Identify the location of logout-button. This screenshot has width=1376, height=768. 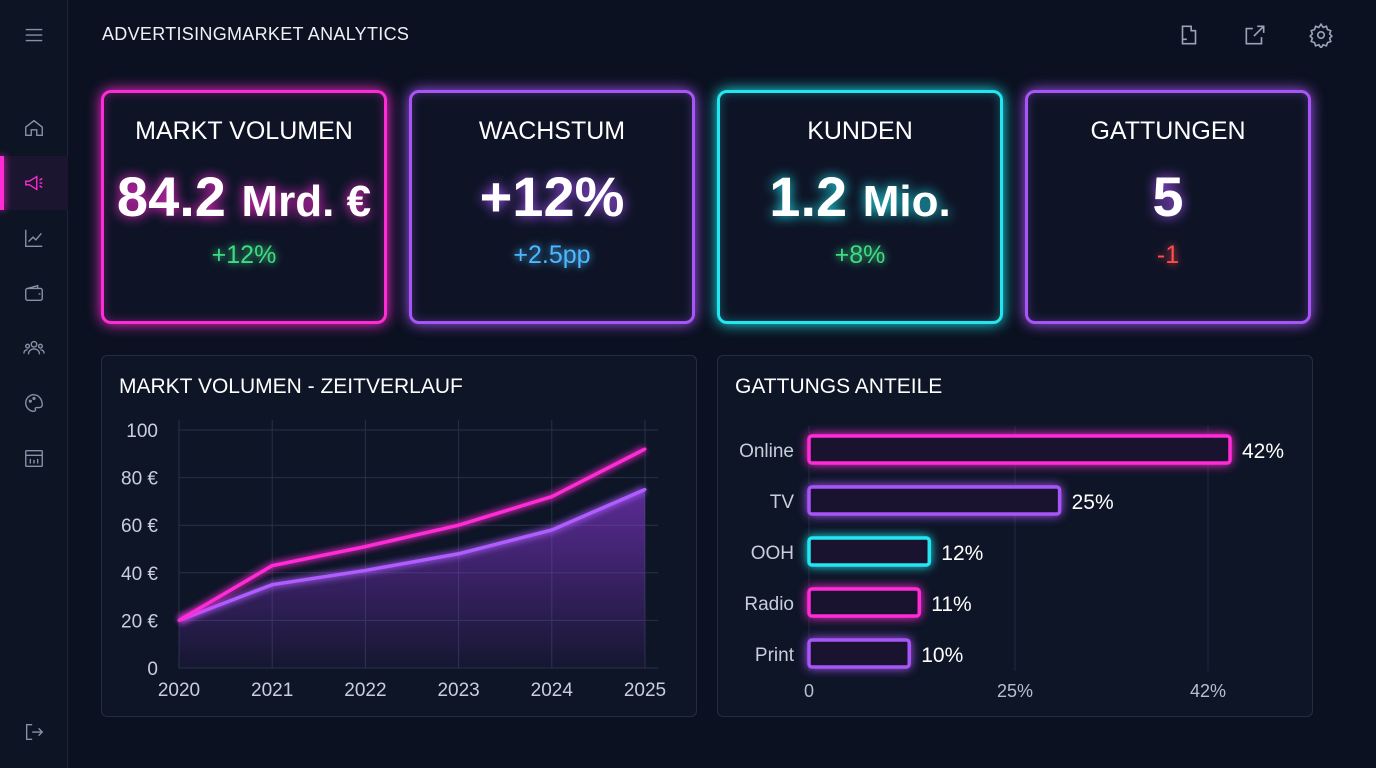
(34, 732).